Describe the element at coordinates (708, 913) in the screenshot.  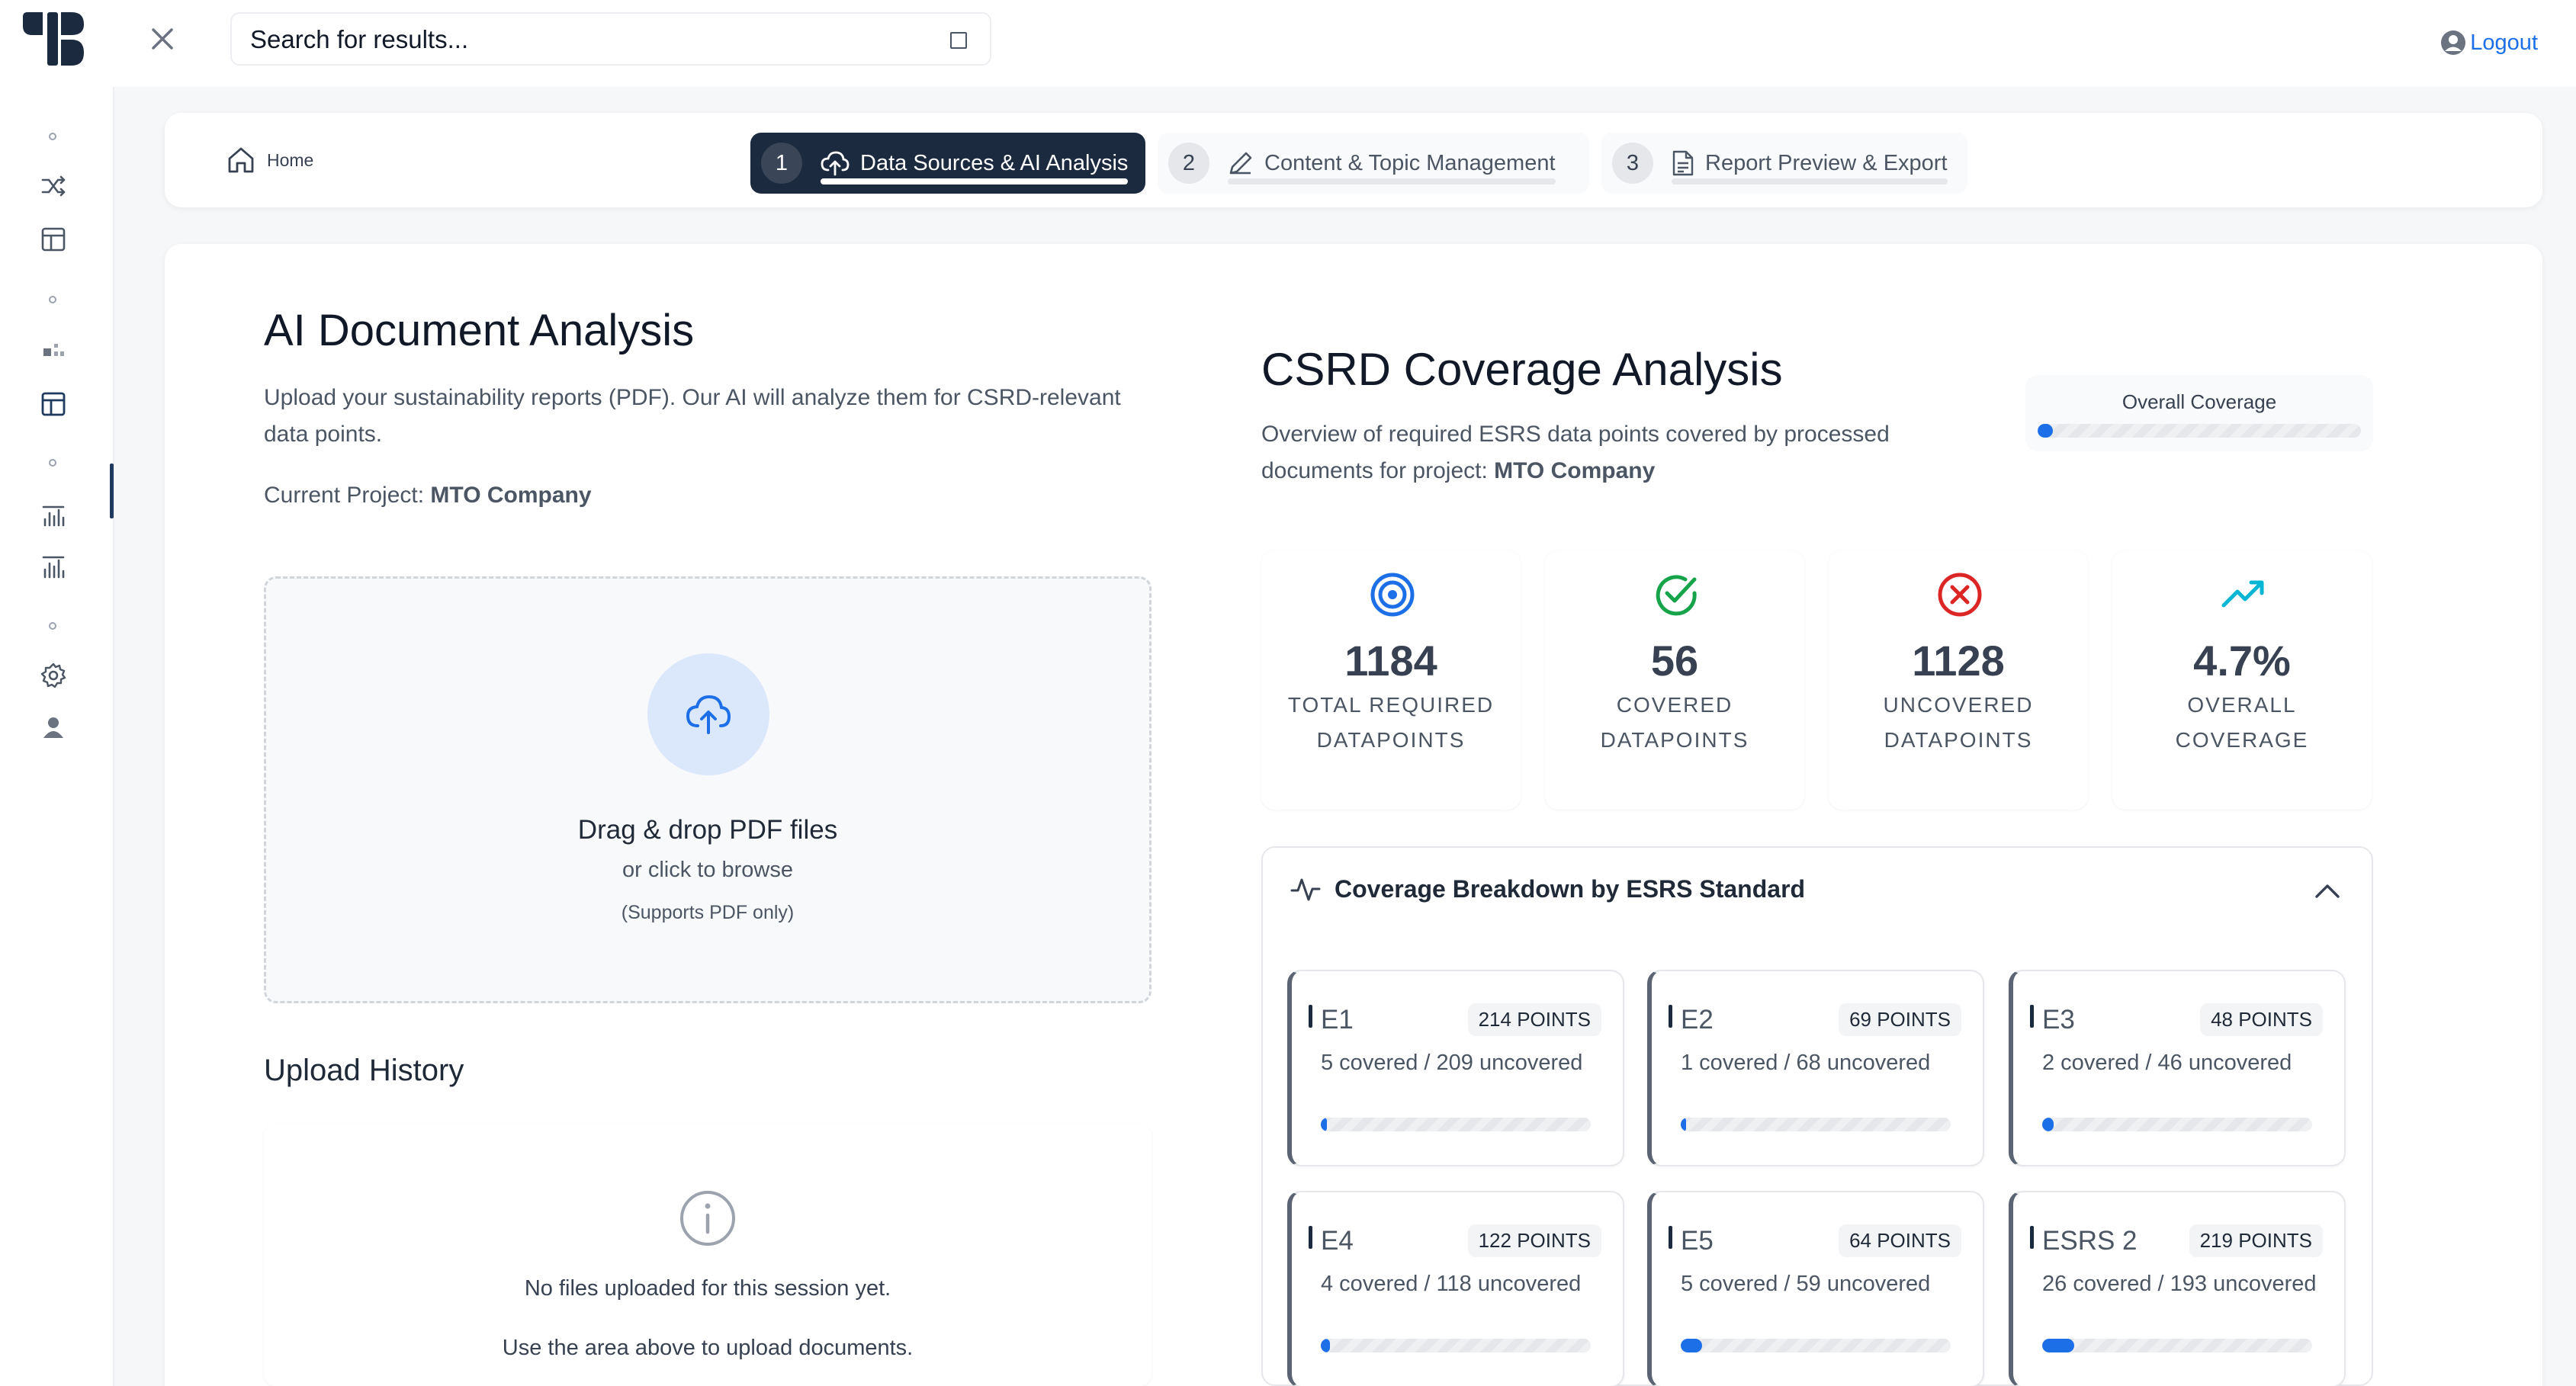
I see `dropzone-note: (Supports PDF only)` at that location.